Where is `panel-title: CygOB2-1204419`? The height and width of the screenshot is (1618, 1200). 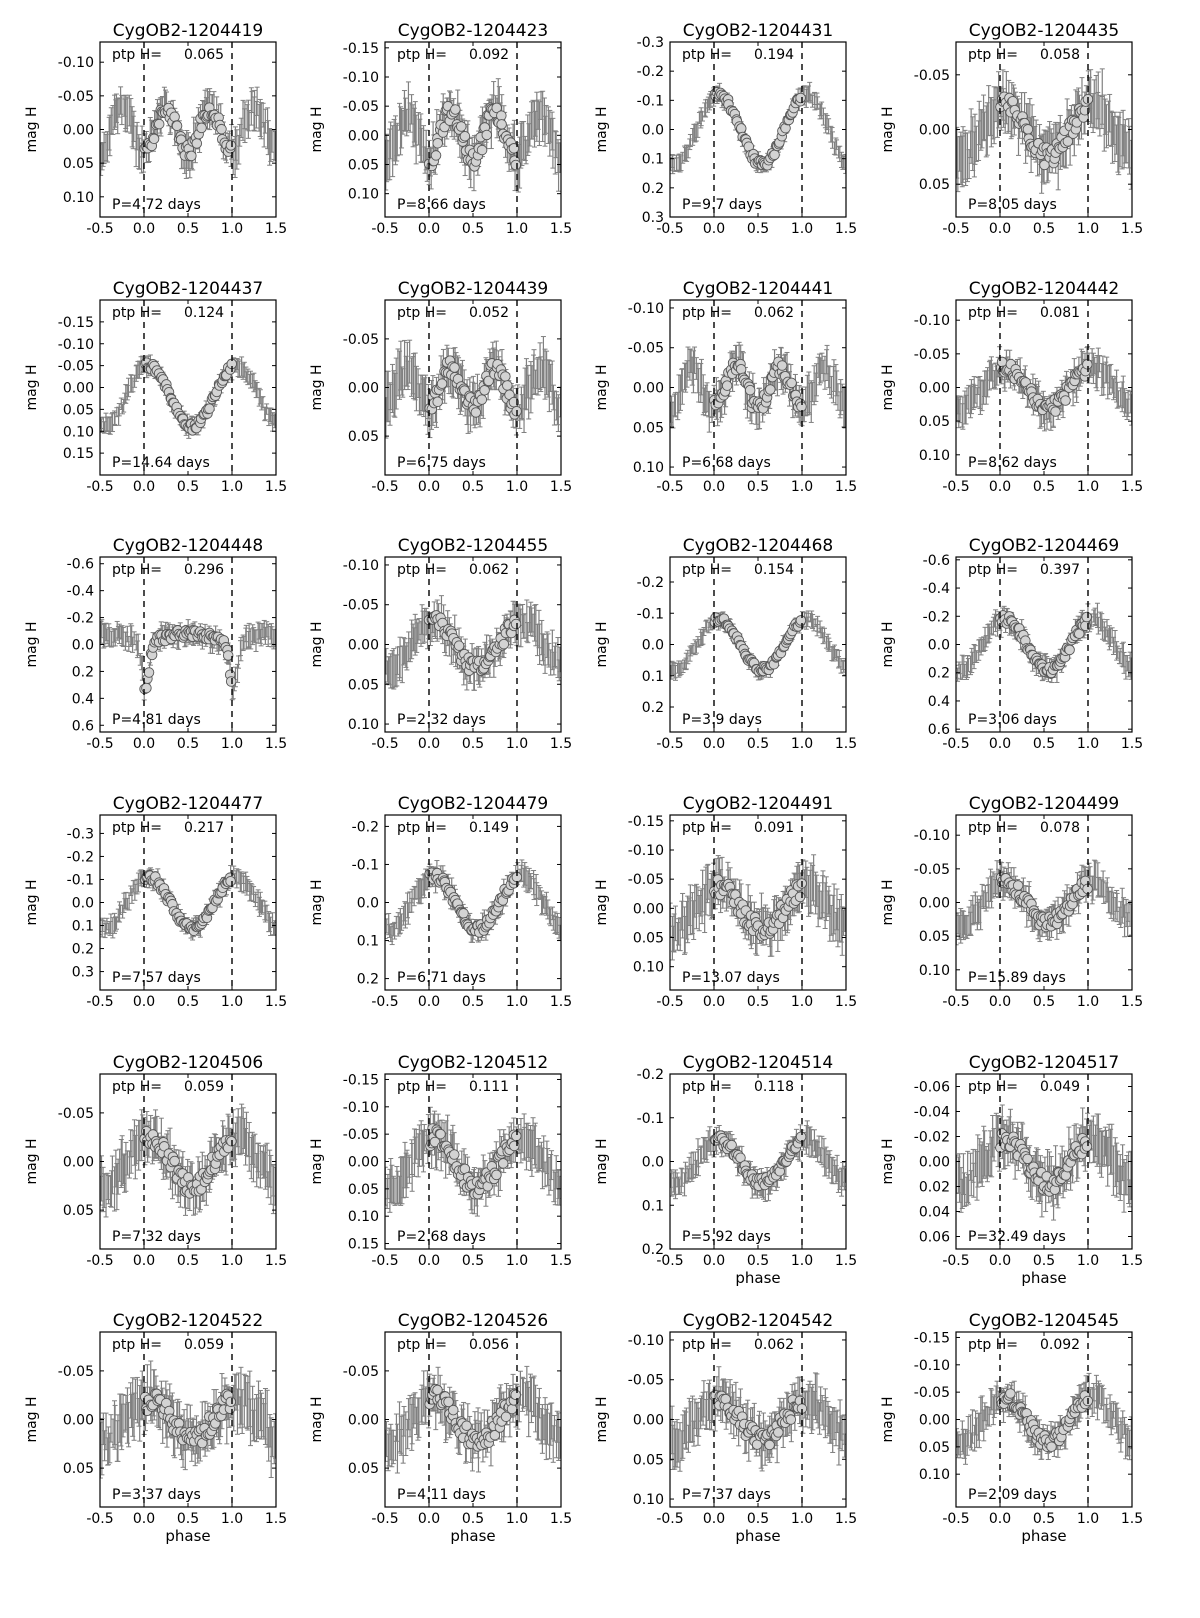 panel-title: CygOB2-1204419 is located at coordinates (188, 31).